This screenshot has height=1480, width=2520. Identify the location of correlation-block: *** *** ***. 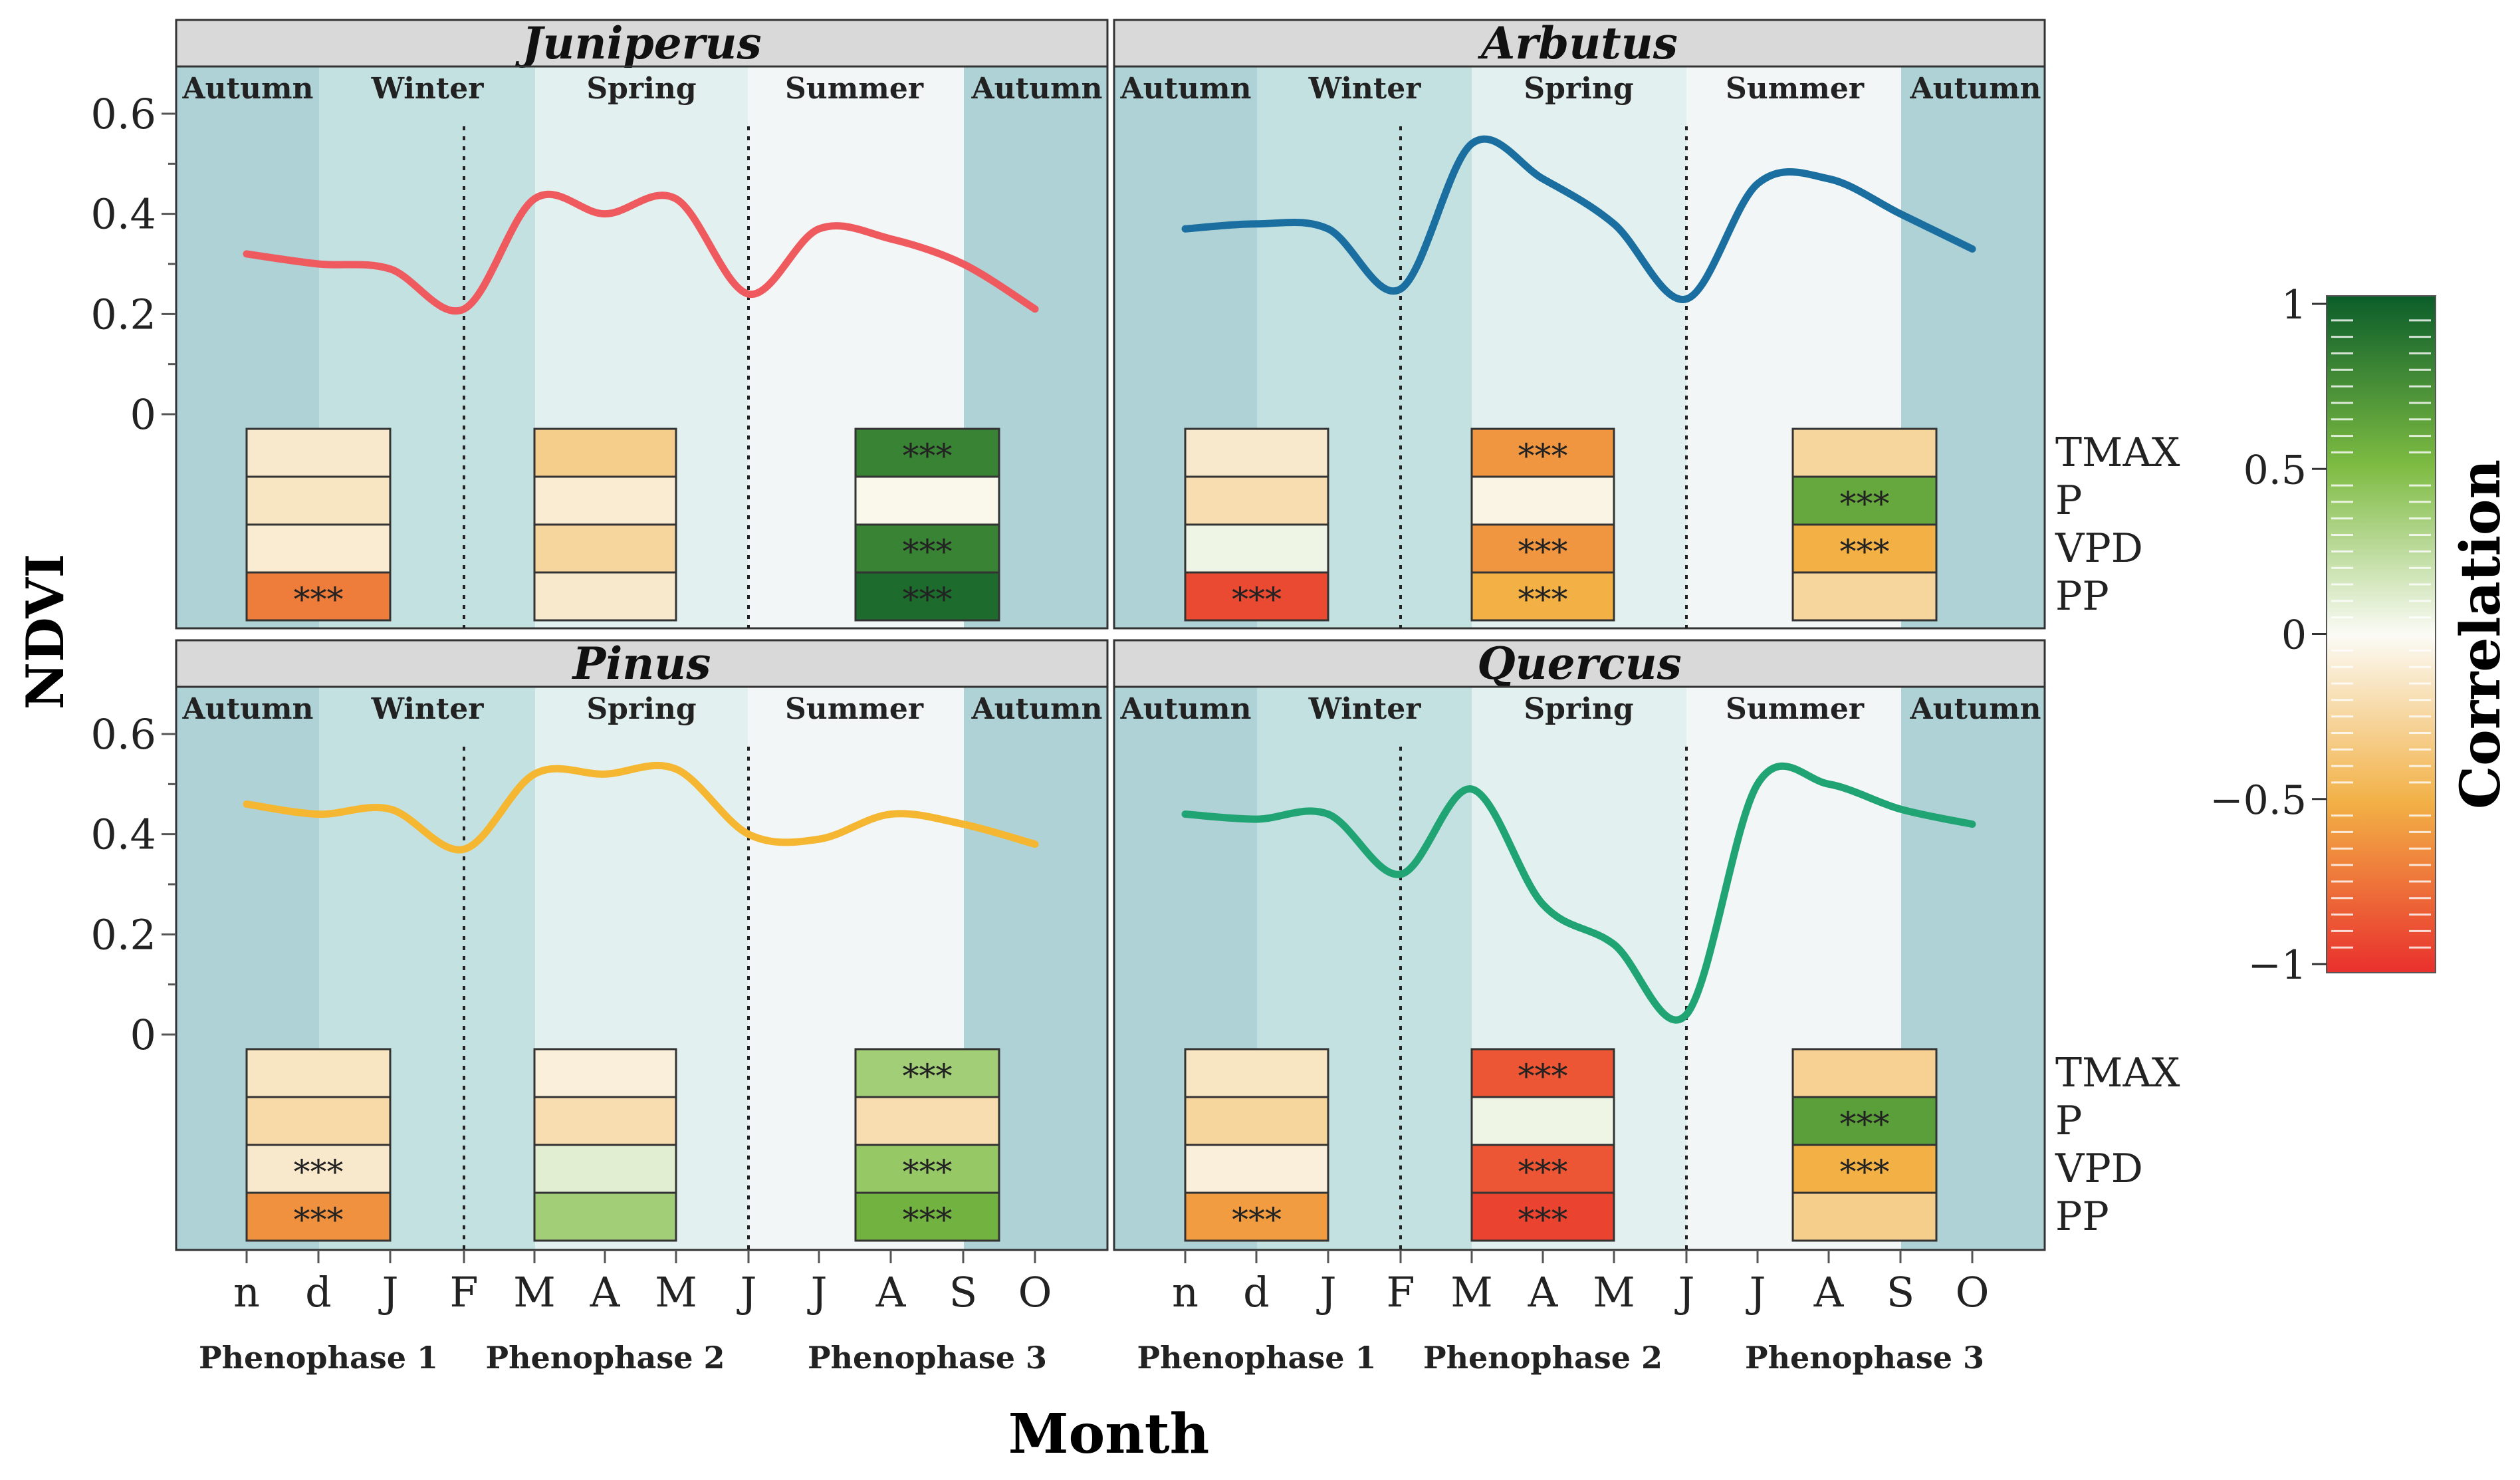
(1543, 1145).